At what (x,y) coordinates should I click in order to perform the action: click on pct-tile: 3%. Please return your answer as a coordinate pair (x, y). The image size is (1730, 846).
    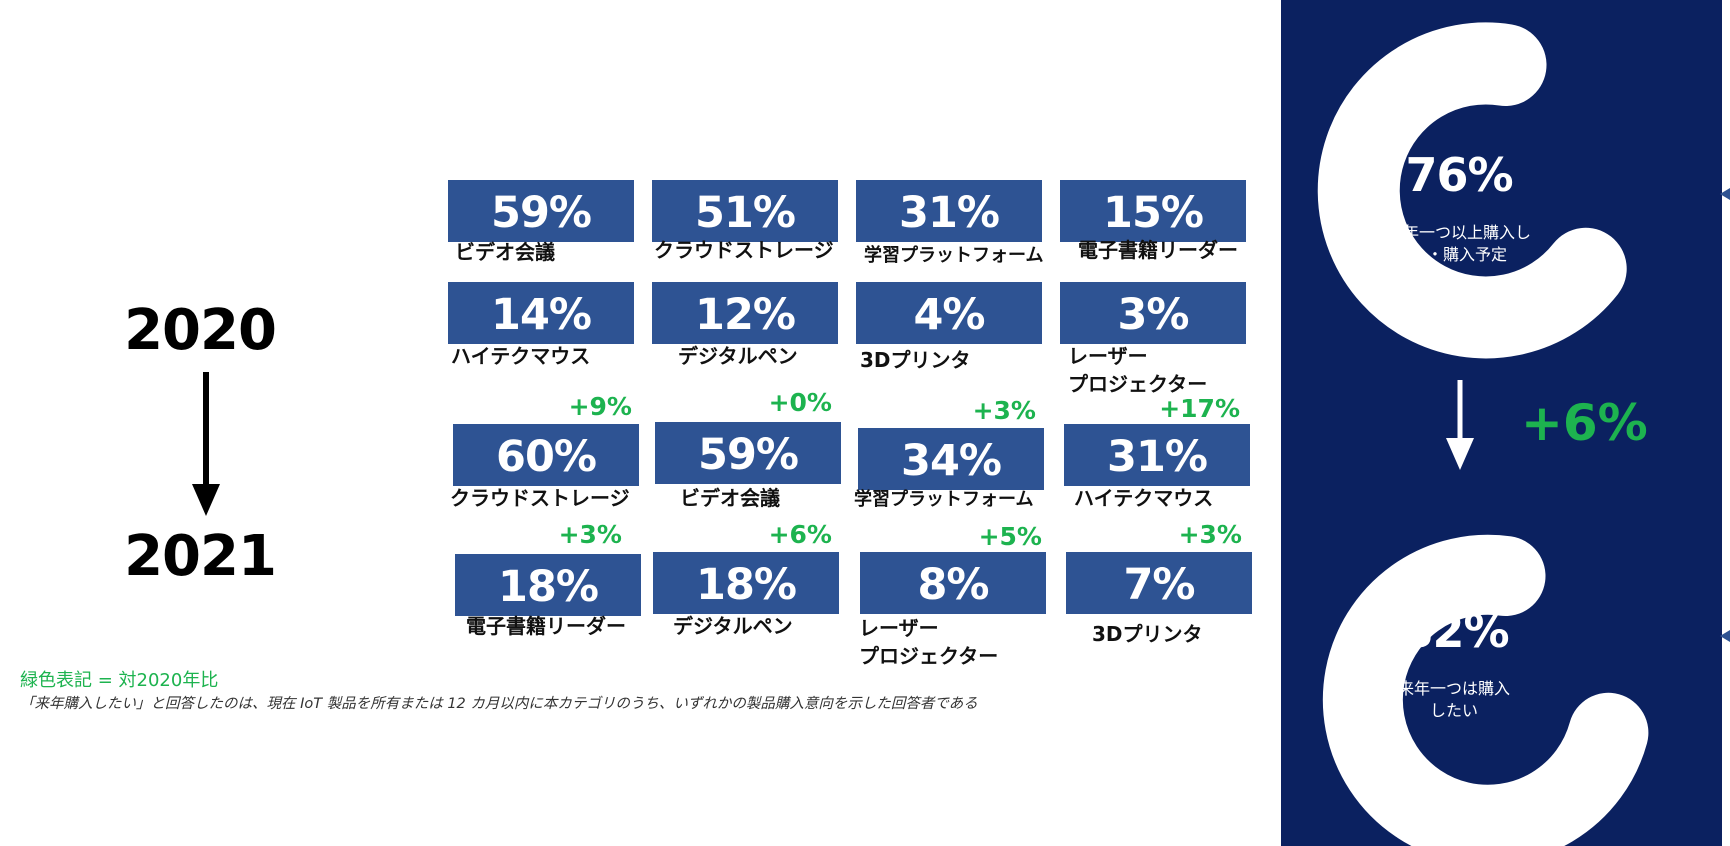
    Looking at the image, I should click on (1153, 313).